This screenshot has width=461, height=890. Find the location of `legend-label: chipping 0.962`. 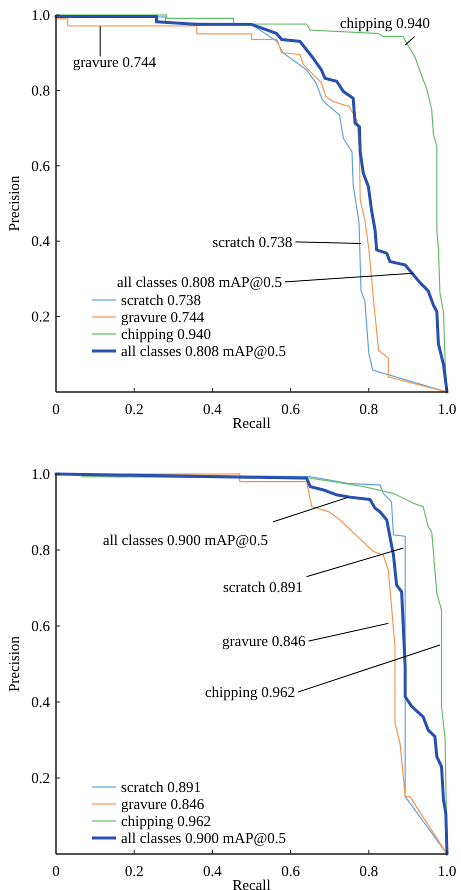

legend-label: chipping 0.962 is located at coordinates (166, 822).